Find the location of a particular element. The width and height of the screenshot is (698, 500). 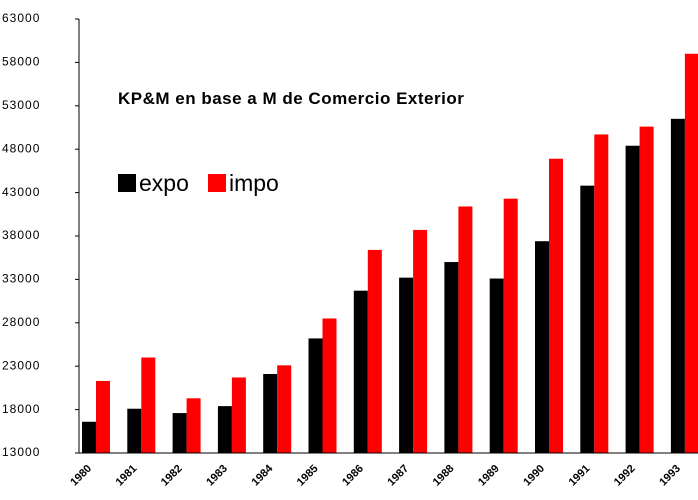

legend-label: expo is located at coordinates (164, 183).